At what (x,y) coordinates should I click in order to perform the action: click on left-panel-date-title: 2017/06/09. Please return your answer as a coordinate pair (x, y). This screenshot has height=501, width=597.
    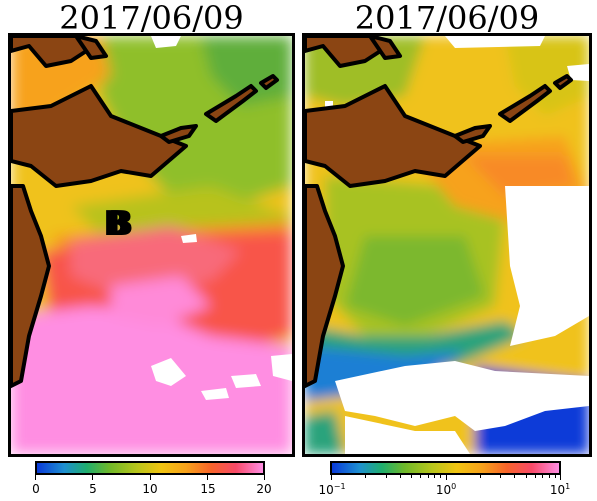
    Looking at the image, I should click on (151, 18).